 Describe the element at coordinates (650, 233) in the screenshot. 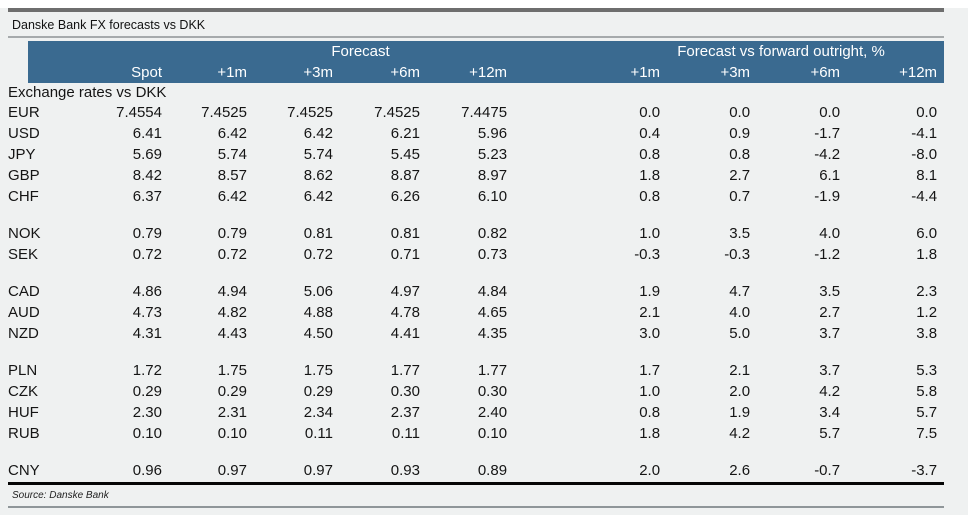

I see `value-cell: 1.0` at that location.